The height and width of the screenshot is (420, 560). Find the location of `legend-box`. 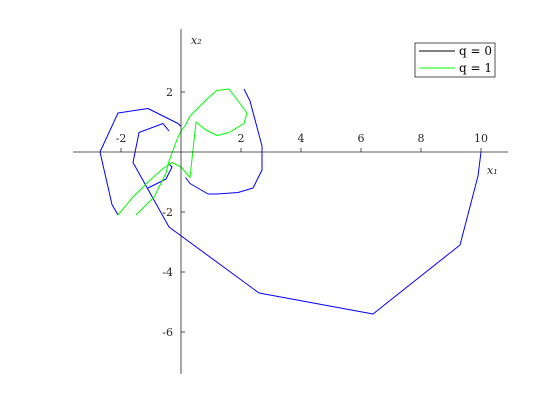

legend-box is located at coordinates (455, 60).